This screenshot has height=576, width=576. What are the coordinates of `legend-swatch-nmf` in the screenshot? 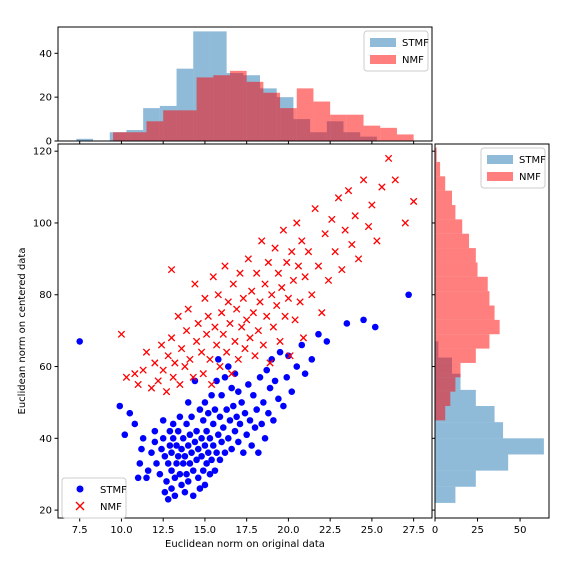 It's located at (500, 176).